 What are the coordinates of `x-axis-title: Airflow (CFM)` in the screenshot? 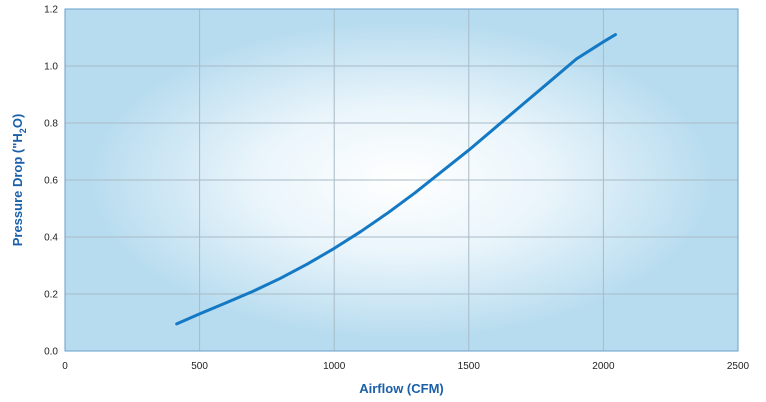 It's located at (401, 388).